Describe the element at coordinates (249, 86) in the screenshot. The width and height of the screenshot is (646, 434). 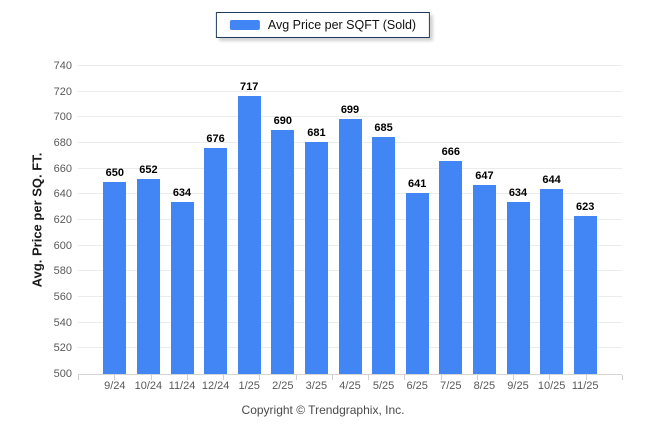
I see `bar-value-label: 717` at that location.